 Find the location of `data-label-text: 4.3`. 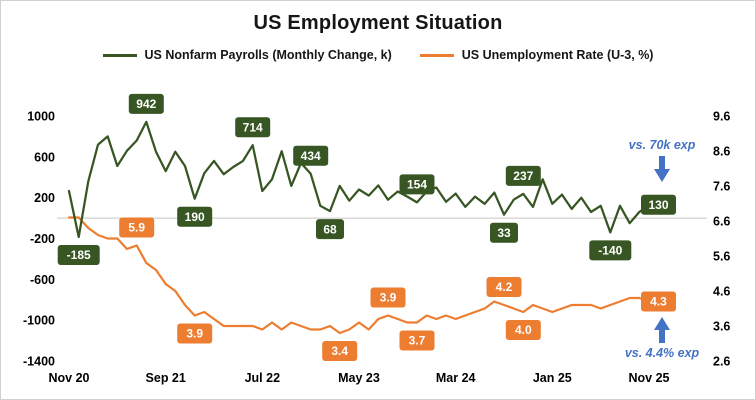

data-label-text: 4.3 is located at coordinates (658, 302).